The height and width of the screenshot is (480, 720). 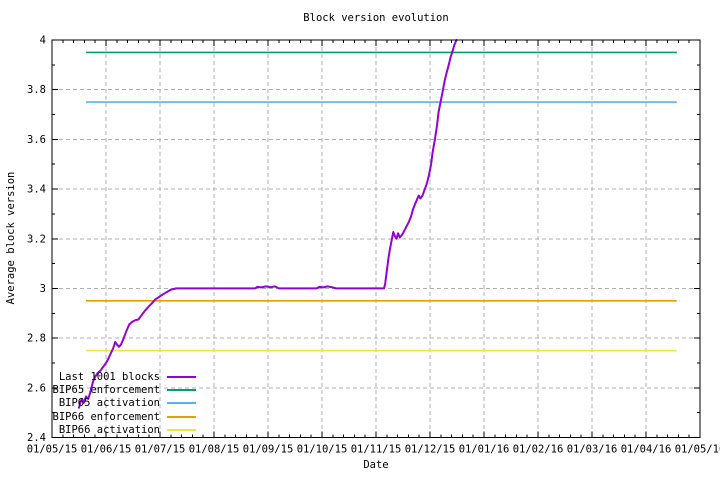 I want to click on y-tick-label: 3.6, so click(x=36, y=140).